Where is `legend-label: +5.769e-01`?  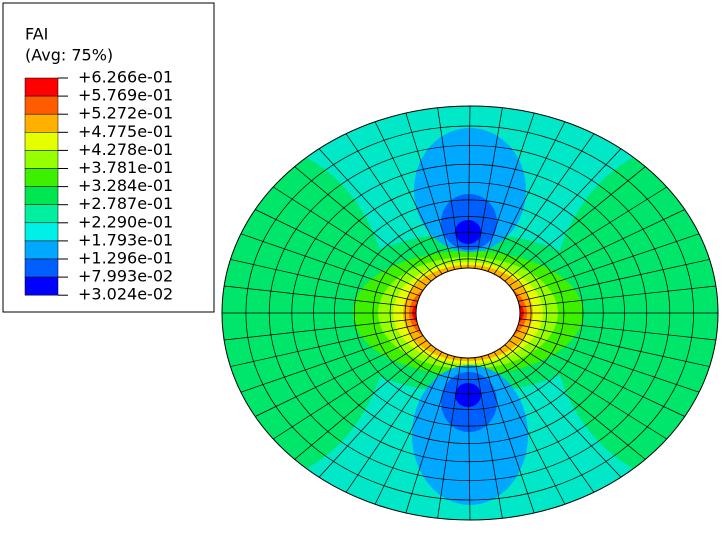
legend-label: +5.769e-01 is located at coordinates (125, 95).